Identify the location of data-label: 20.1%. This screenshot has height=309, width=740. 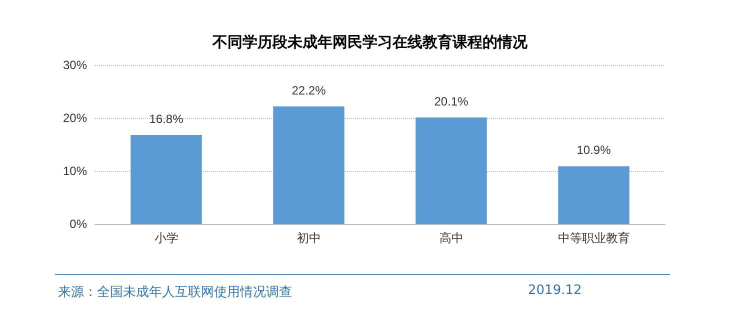
(451, 101).